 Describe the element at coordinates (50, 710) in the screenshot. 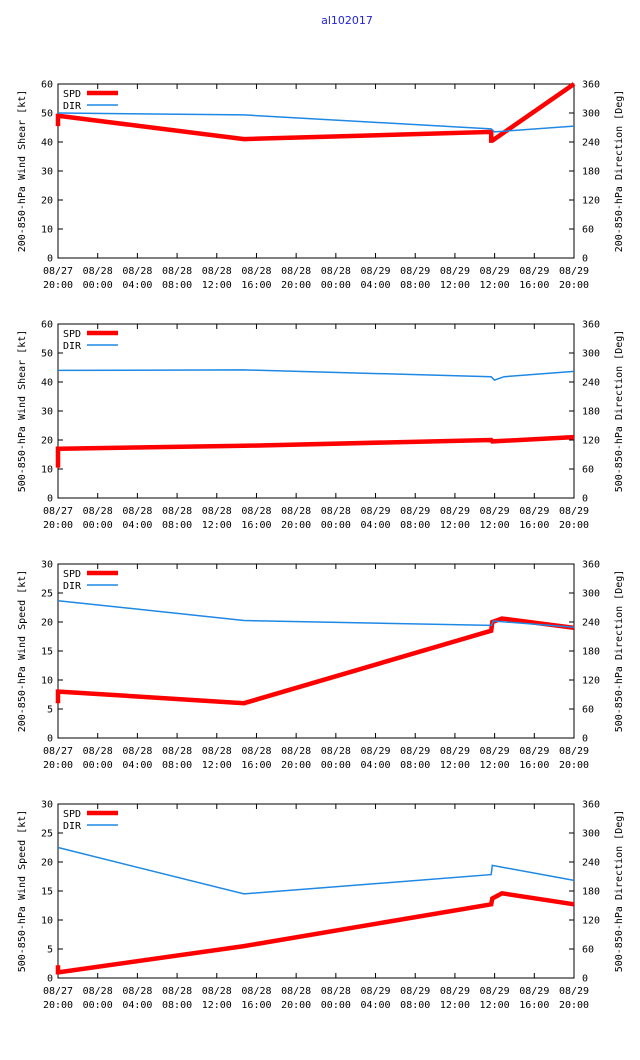

I see `left-tick-label: 5` at that location.